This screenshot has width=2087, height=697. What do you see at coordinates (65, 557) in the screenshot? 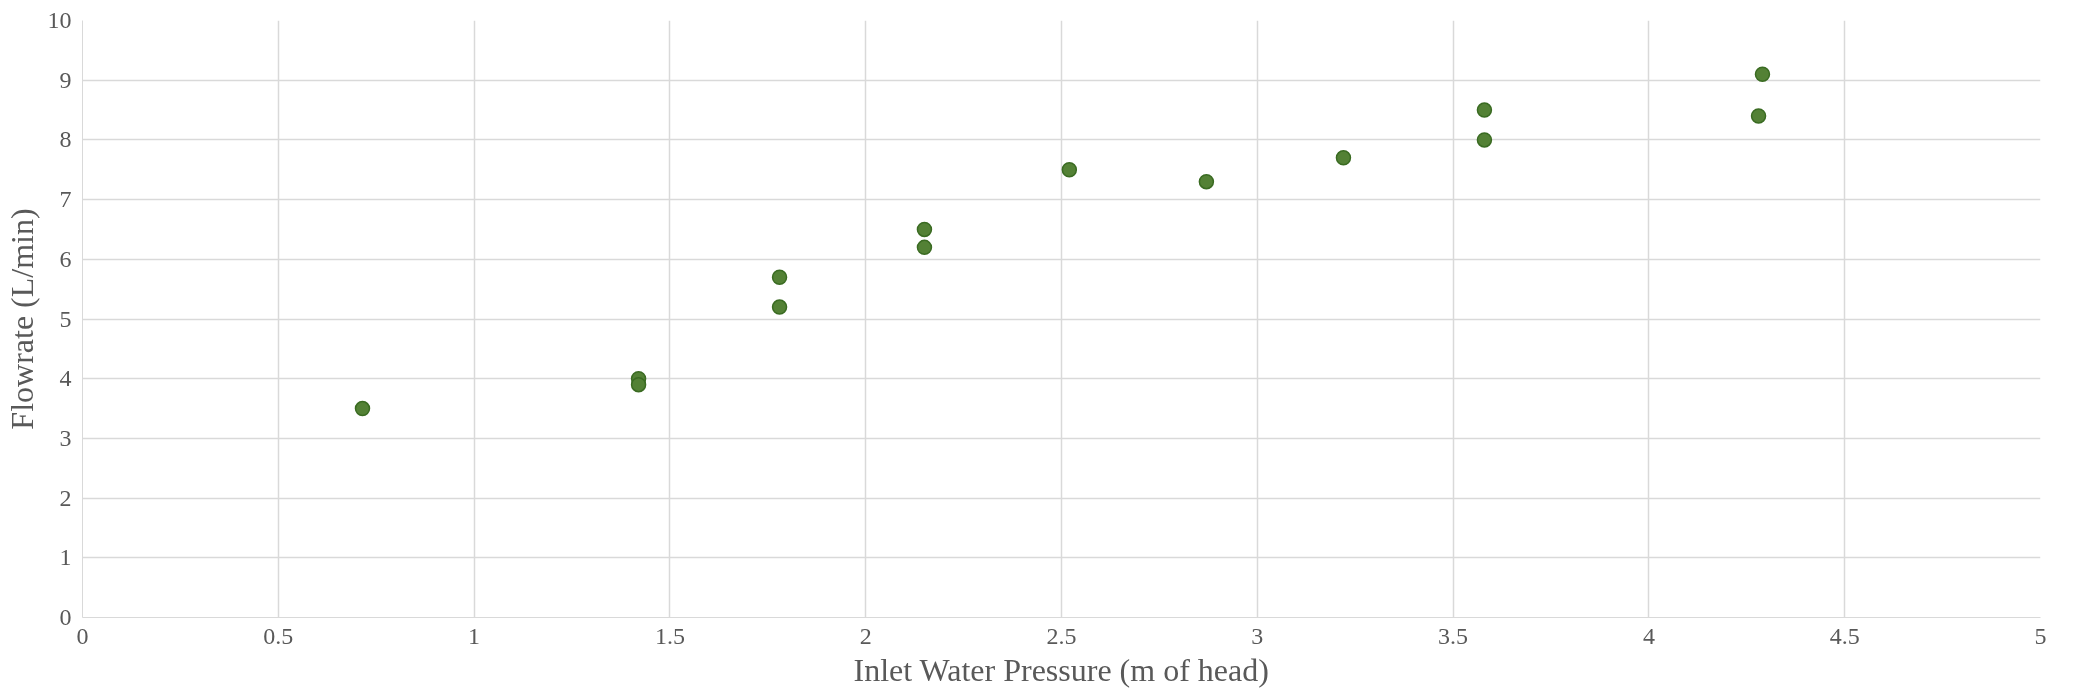
I see `y-tick-label: 1` at bounding box center [65, 557].